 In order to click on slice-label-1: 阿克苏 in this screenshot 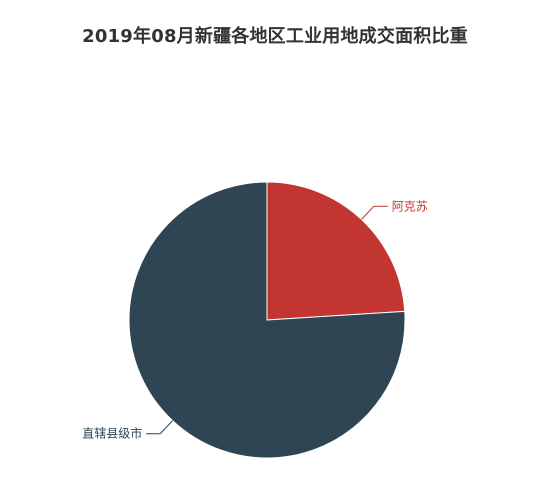, I will do `click(410, 206)`.